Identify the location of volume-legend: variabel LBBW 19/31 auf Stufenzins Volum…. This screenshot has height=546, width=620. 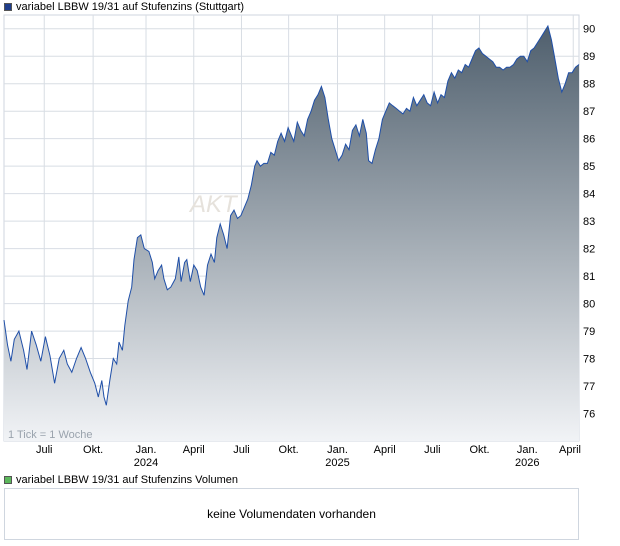
(121, 480).